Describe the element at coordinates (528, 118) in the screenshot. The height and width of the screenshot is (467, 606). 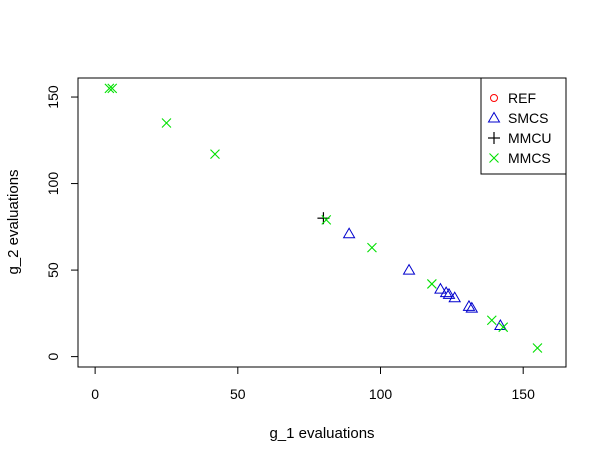
I see `legend-label-smcs: SMCS` at that location.